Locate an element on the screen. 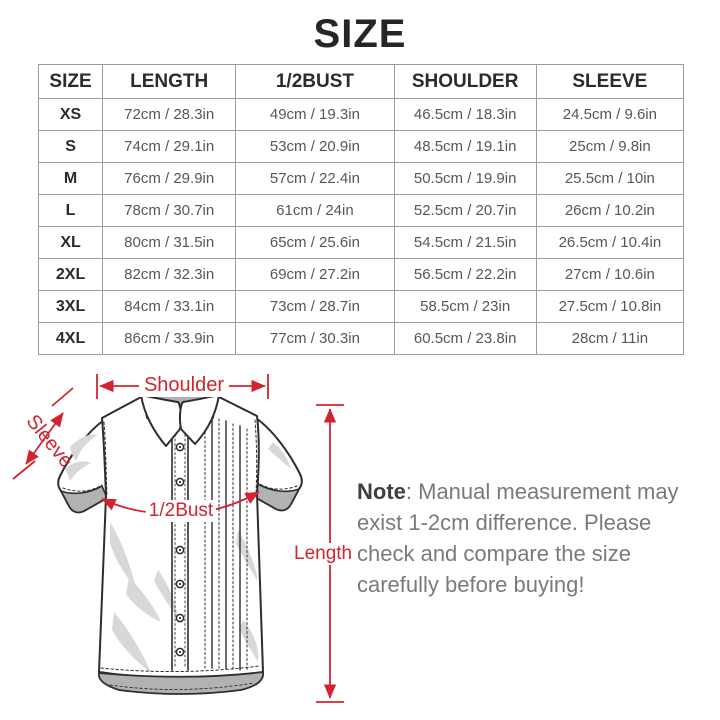 The height and width of the screenshot is (720, 720). cell-bust: 73cm / 28.7in is located at coordinates (315, 306).